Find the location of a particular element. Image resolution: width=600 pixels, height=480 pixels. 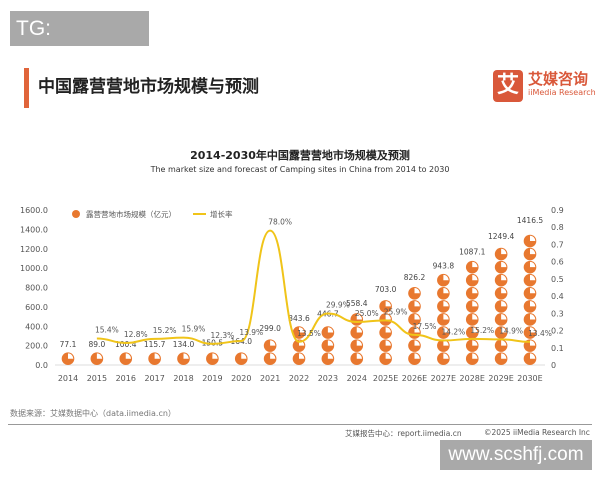

bar-stack-2023 is located at coordinates (328, 346).